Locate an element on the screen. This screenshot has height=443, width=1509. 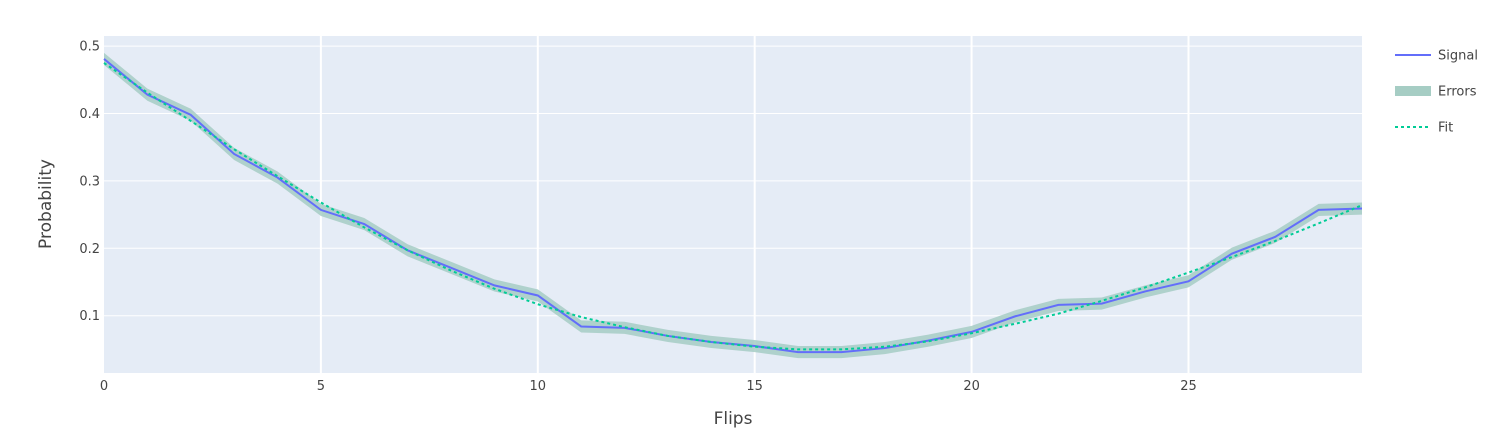
x-tick-label: 20 is located at coordinates (971, 386).